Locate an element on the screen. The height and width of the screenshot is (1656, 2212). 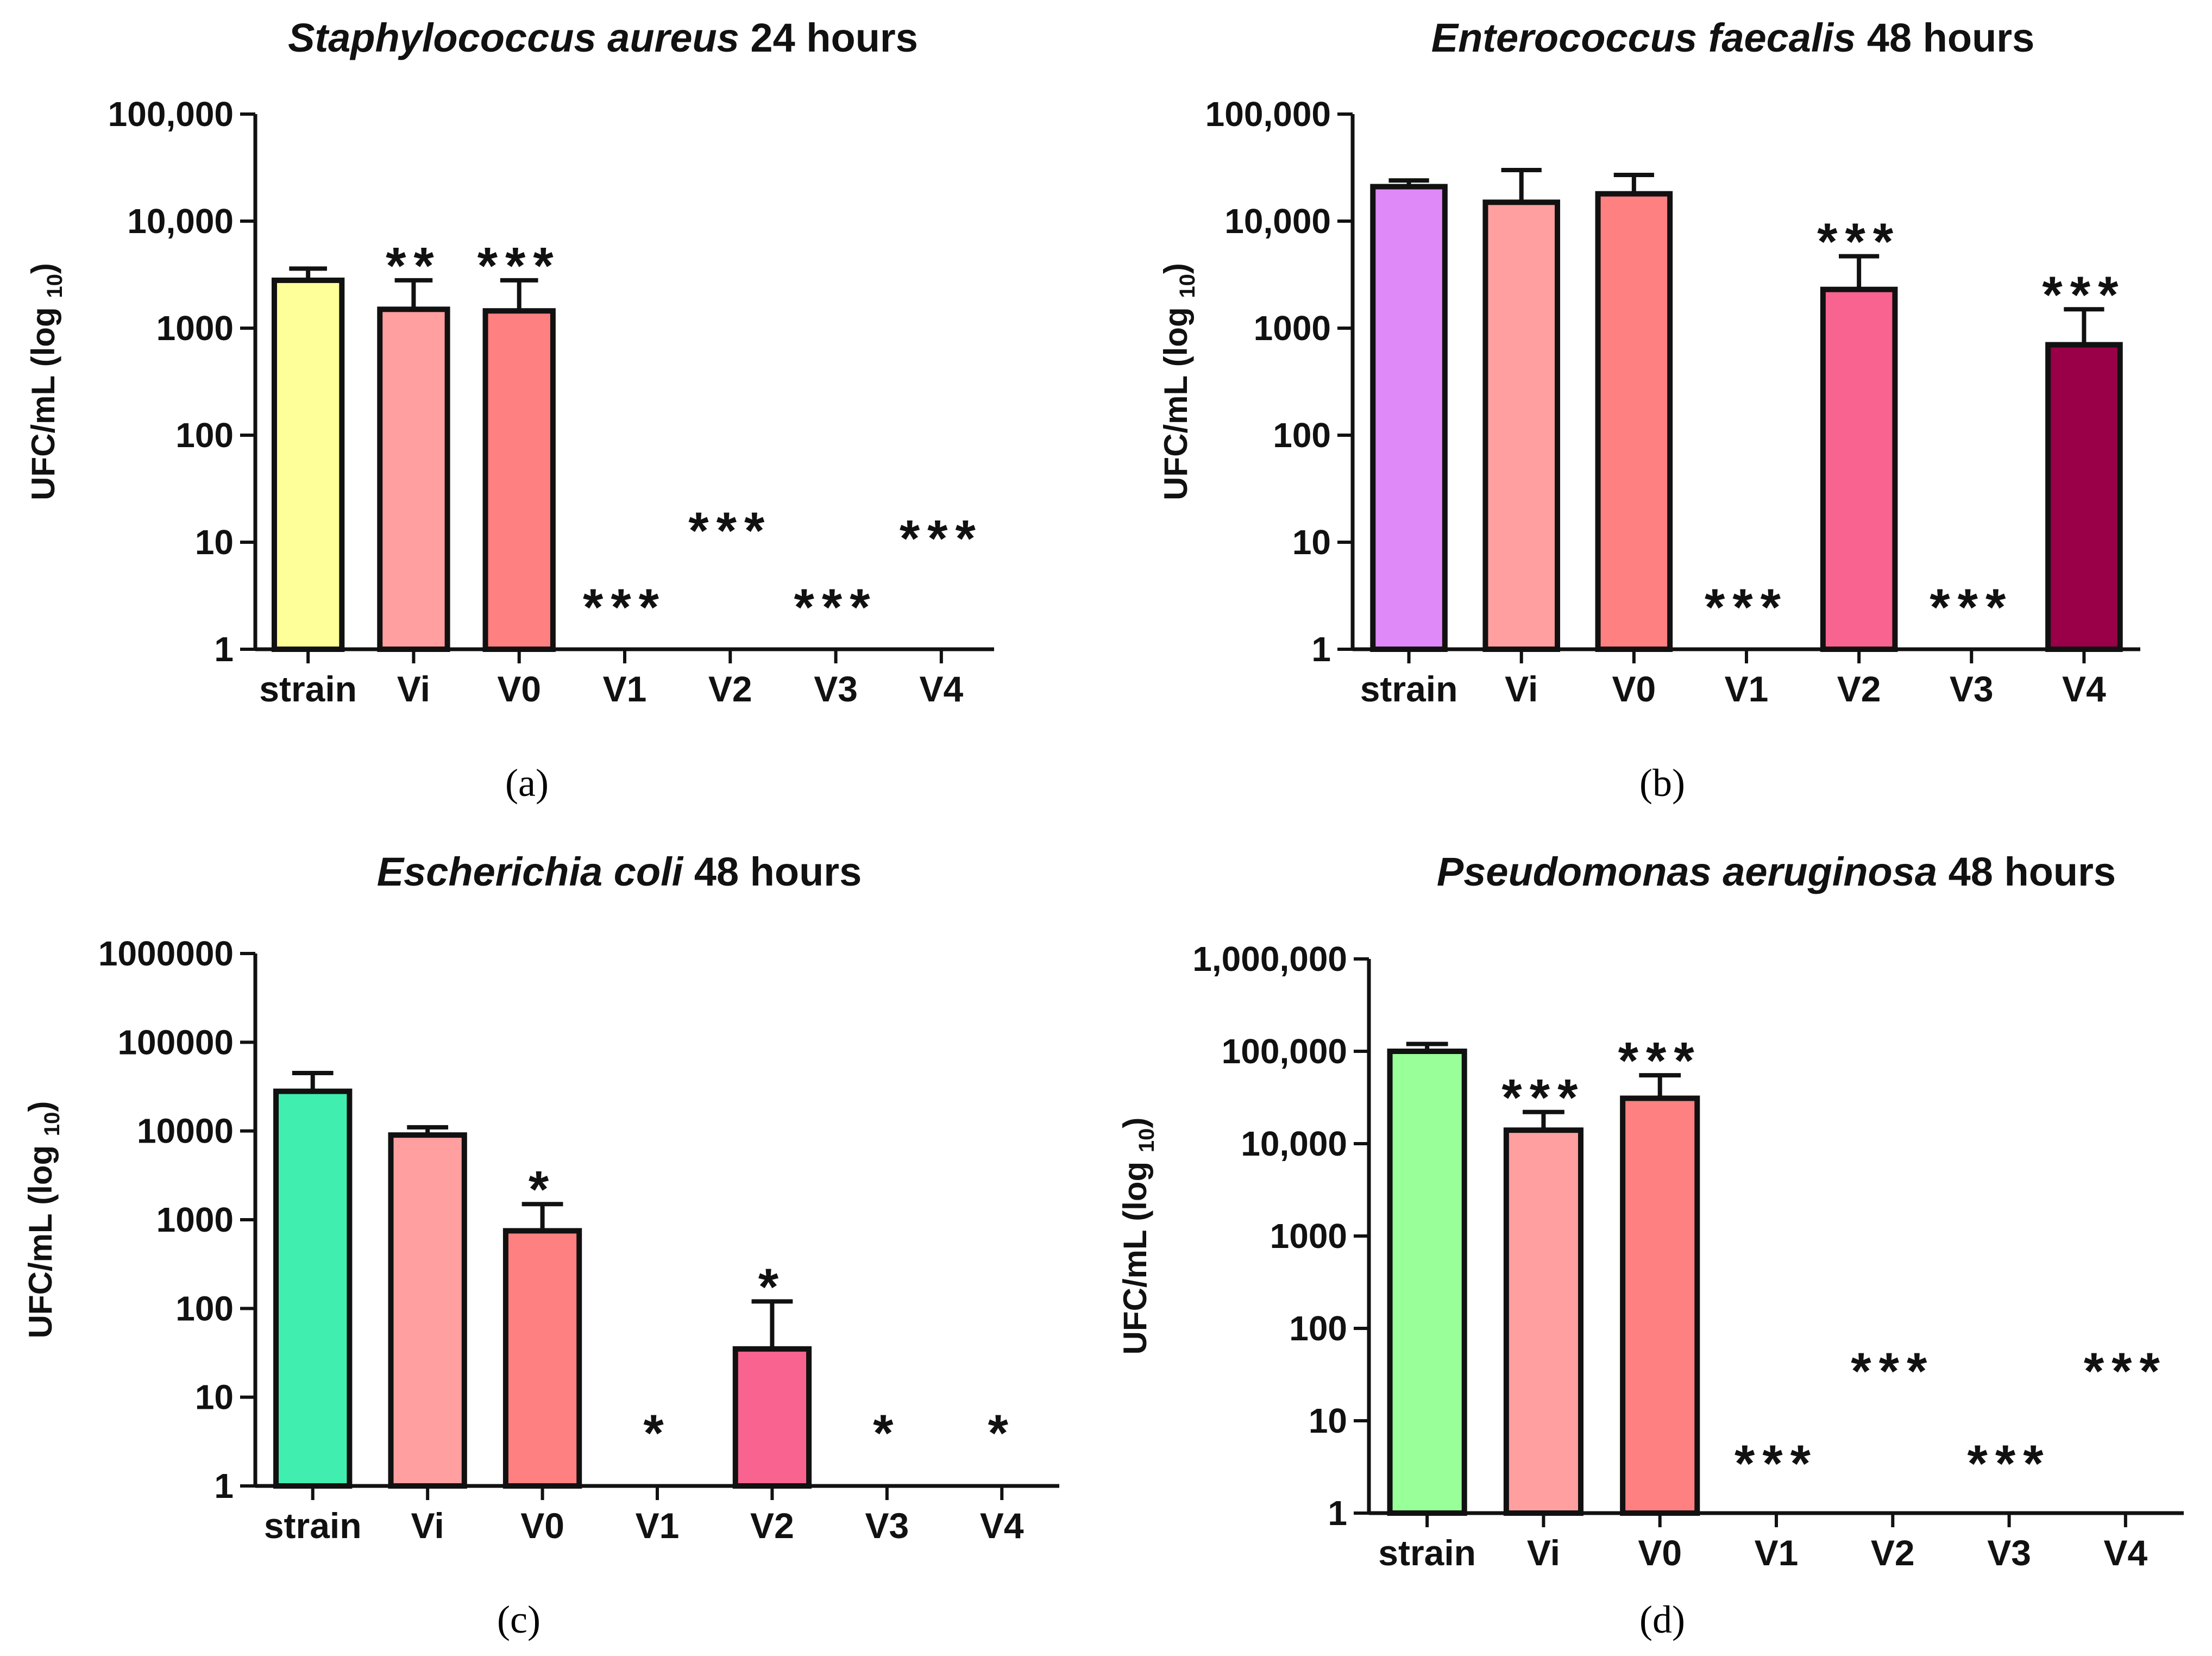
chart-title-species: Escherichia coli is located at coordinates (530, 871).